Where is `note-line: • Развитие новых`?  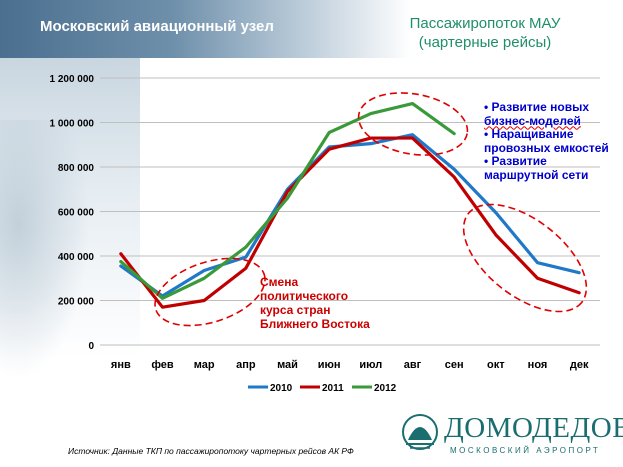
note-line: • Развитие новых is located at coordinates (537, 107).